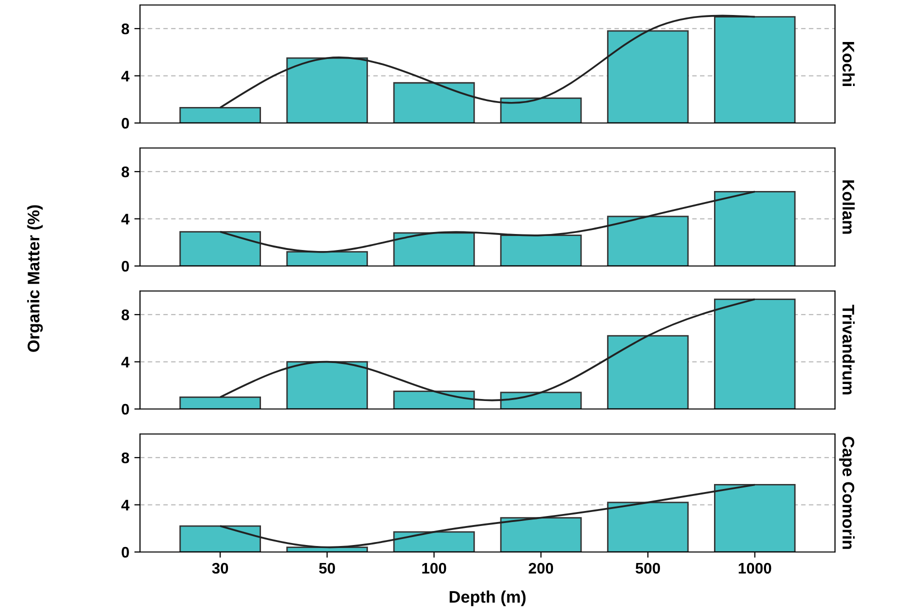  What do you see at coordinates (220, 568) in the screenshot?
I see `x-tick-label: 30` at bounding box center [220, 568].